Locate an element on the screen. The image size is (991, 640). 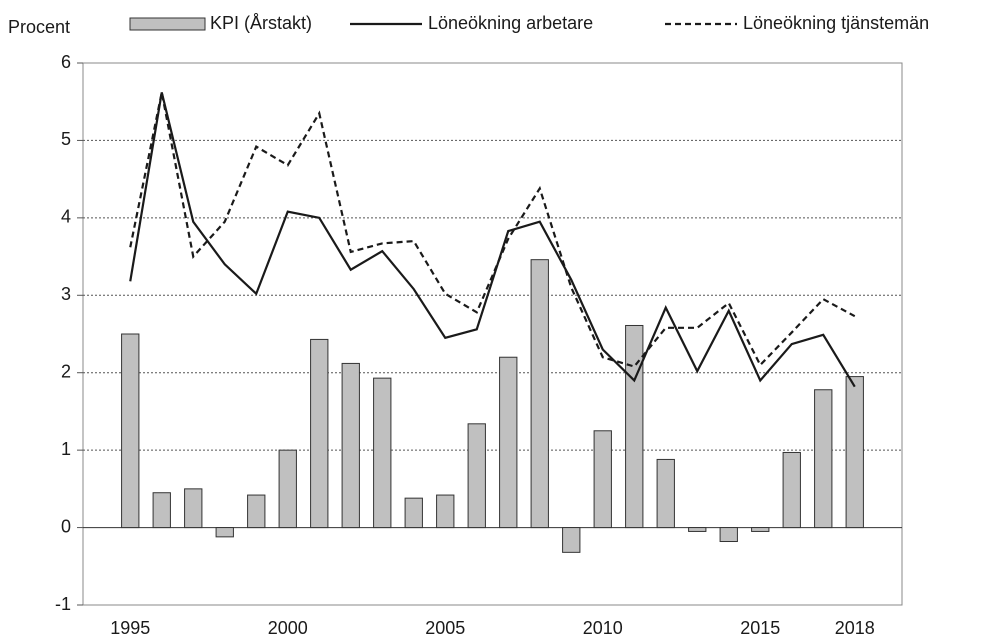
y-tick-label: 5 is located at coordinates (66, 139).